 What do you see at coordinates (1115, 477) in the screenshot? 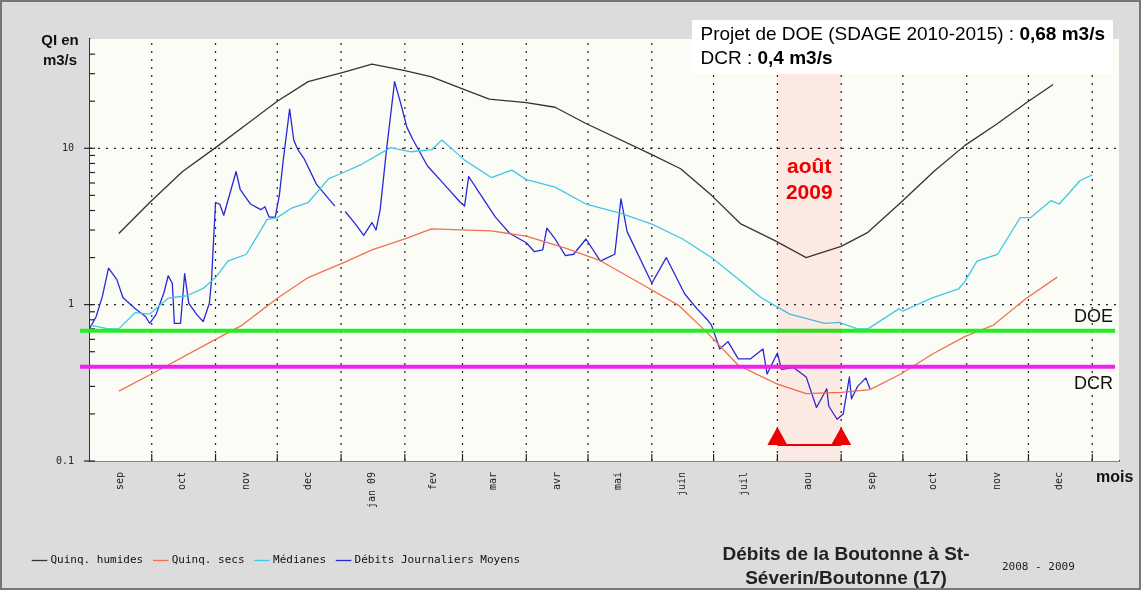
I see `x-axis-title: mois` at bounding box center [1115, 477].